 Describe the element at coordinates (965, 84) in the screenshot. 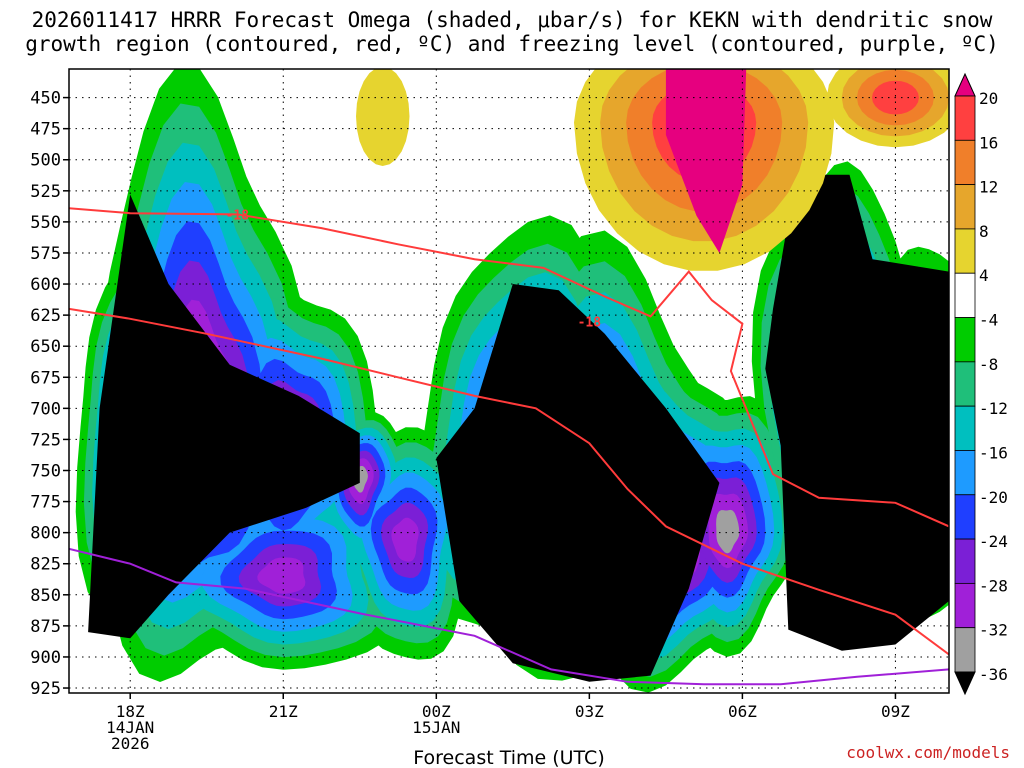

I see `colorbar-triangle-top` at that location.